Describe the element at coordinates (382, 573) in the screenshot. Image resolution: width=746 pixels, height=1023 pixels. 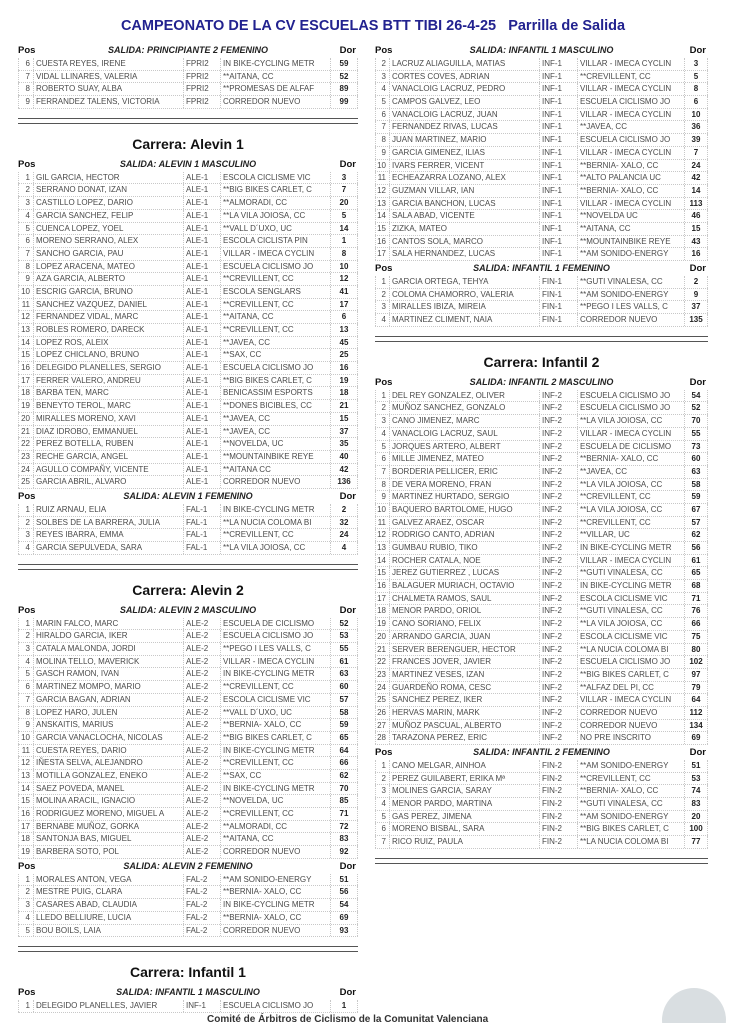
I see `pos-cell: 15` at that location.